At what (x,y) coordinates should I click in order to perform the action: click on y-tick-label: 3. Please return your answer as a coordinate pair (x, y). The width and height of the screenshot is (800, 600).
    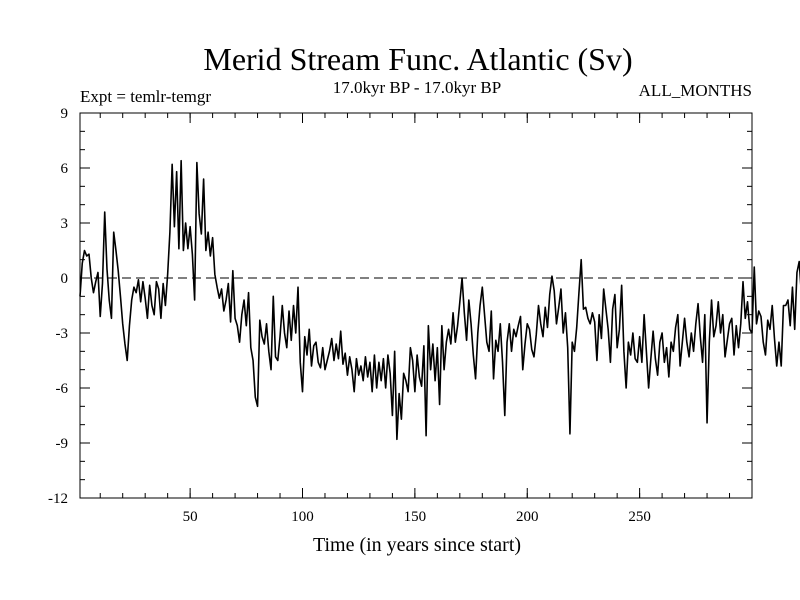
    Looking at the image, I should click on (65, 224).